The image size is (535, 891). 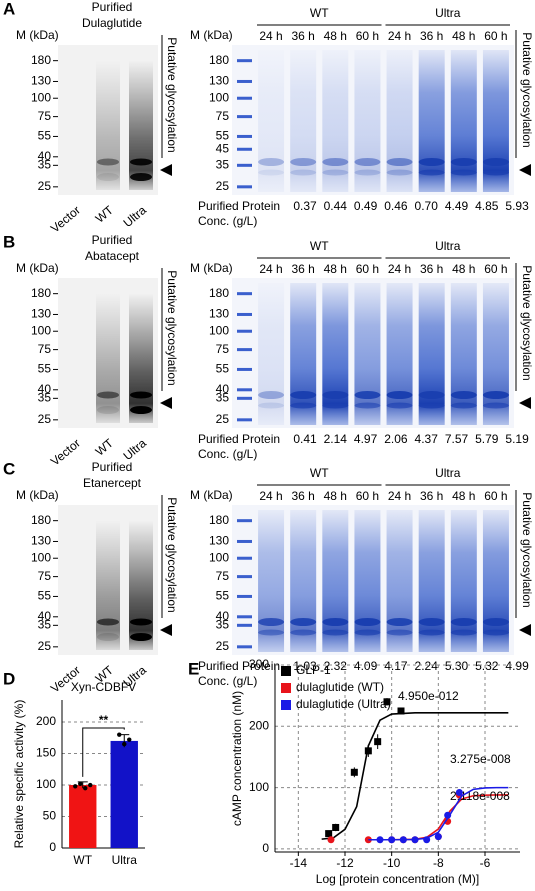 I want to click on bar, so click(x=124, y=794).